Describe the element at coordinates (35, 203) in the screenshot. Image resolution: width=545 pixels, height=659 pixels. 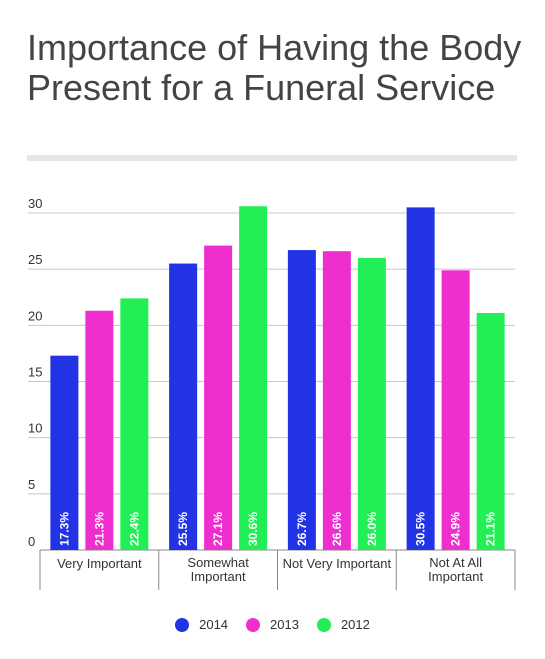
I see `y-tick-label: 30` at that location.